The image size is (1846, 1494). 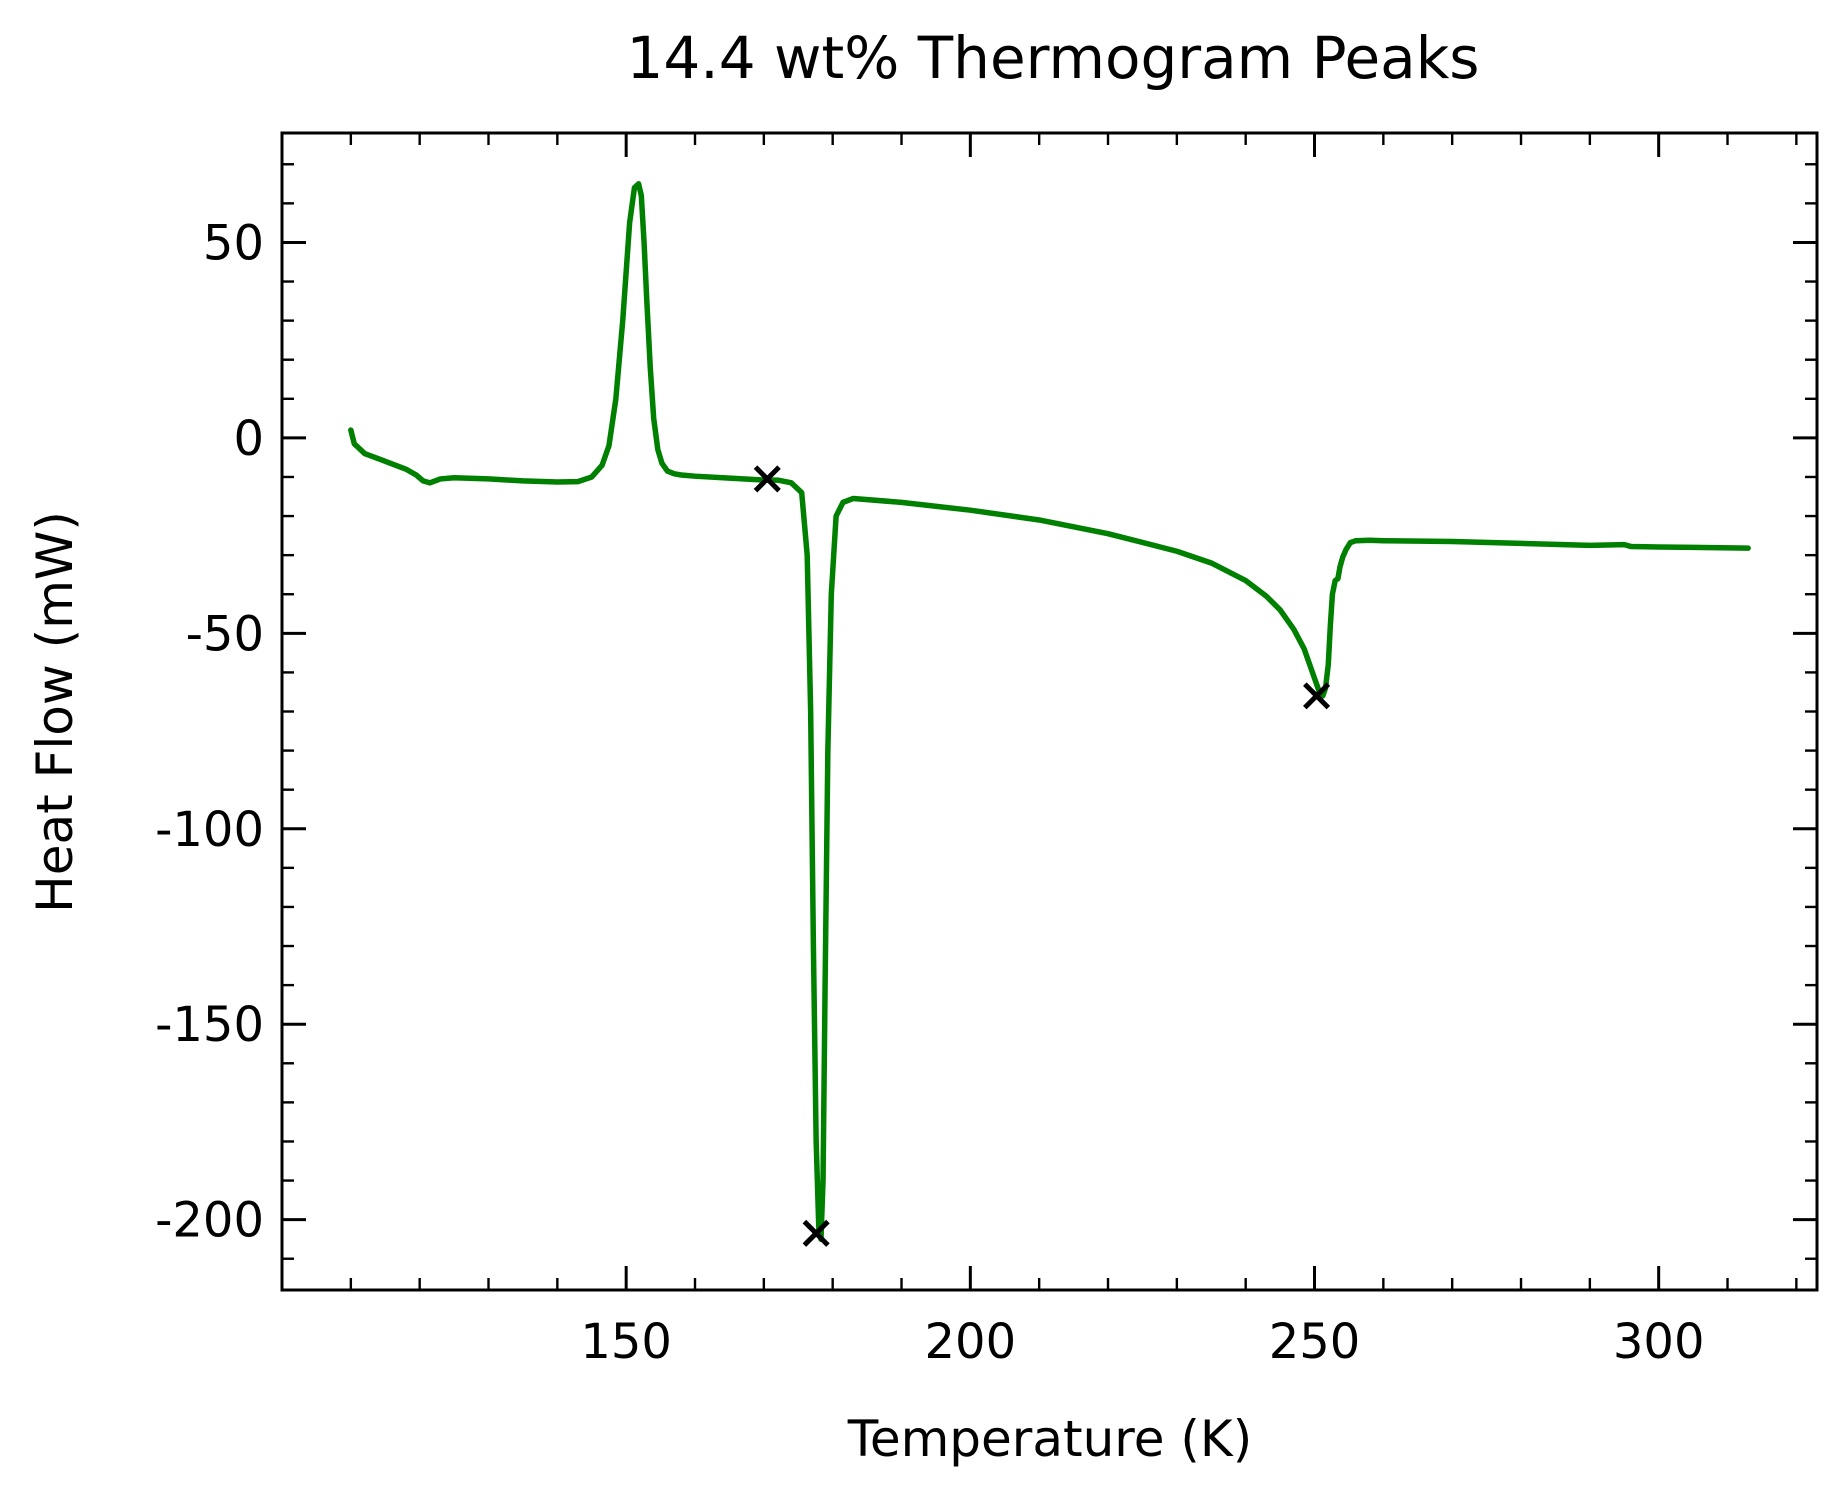 What do you see at coordinates (626, 1342) in the screenshot?
I see `x-tick-label: 150` at bounding box center [626, 1342].